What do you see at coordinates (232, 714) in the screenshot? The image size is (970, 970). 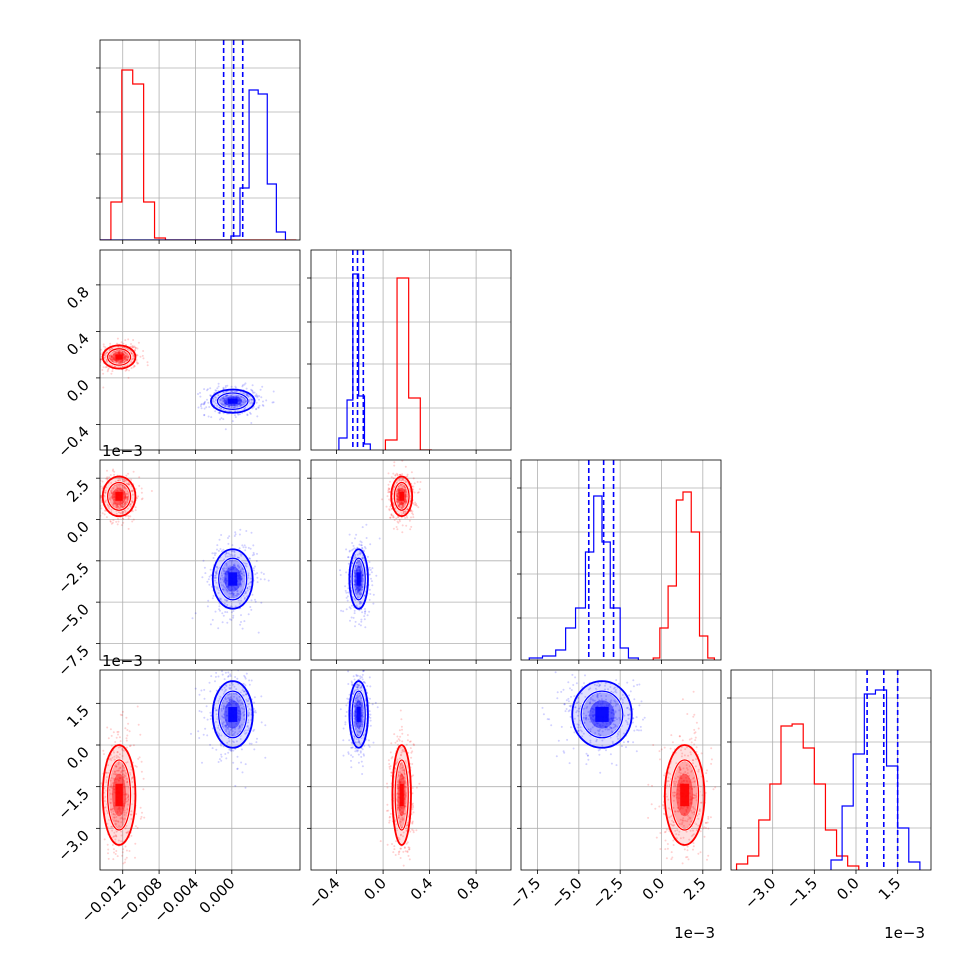 I see `contour-blue` at bounding box center [232, 714].